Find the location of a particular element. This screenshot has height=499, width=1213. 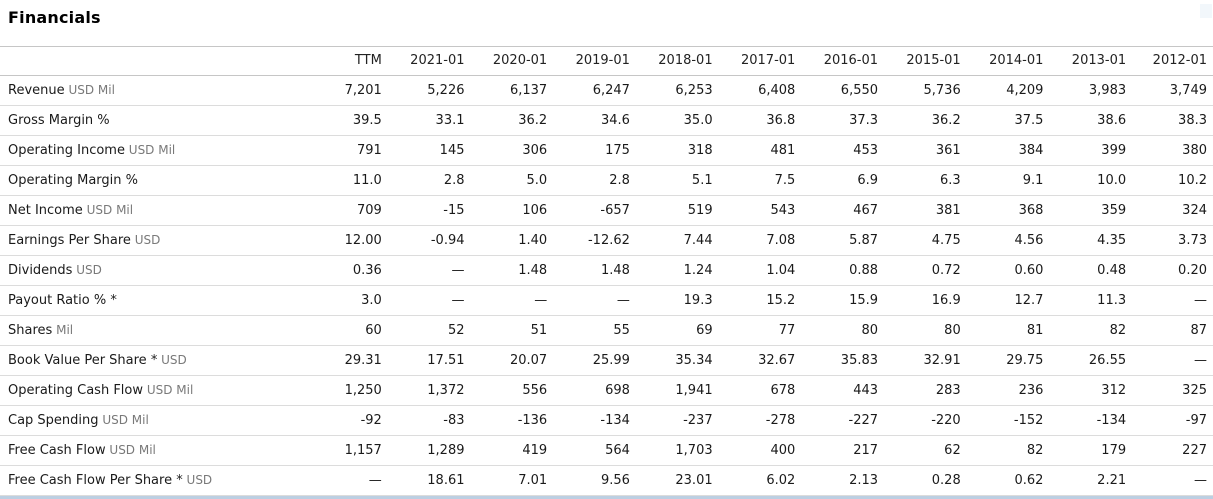

data-cell: -237 is located at coordinates (675, 420).